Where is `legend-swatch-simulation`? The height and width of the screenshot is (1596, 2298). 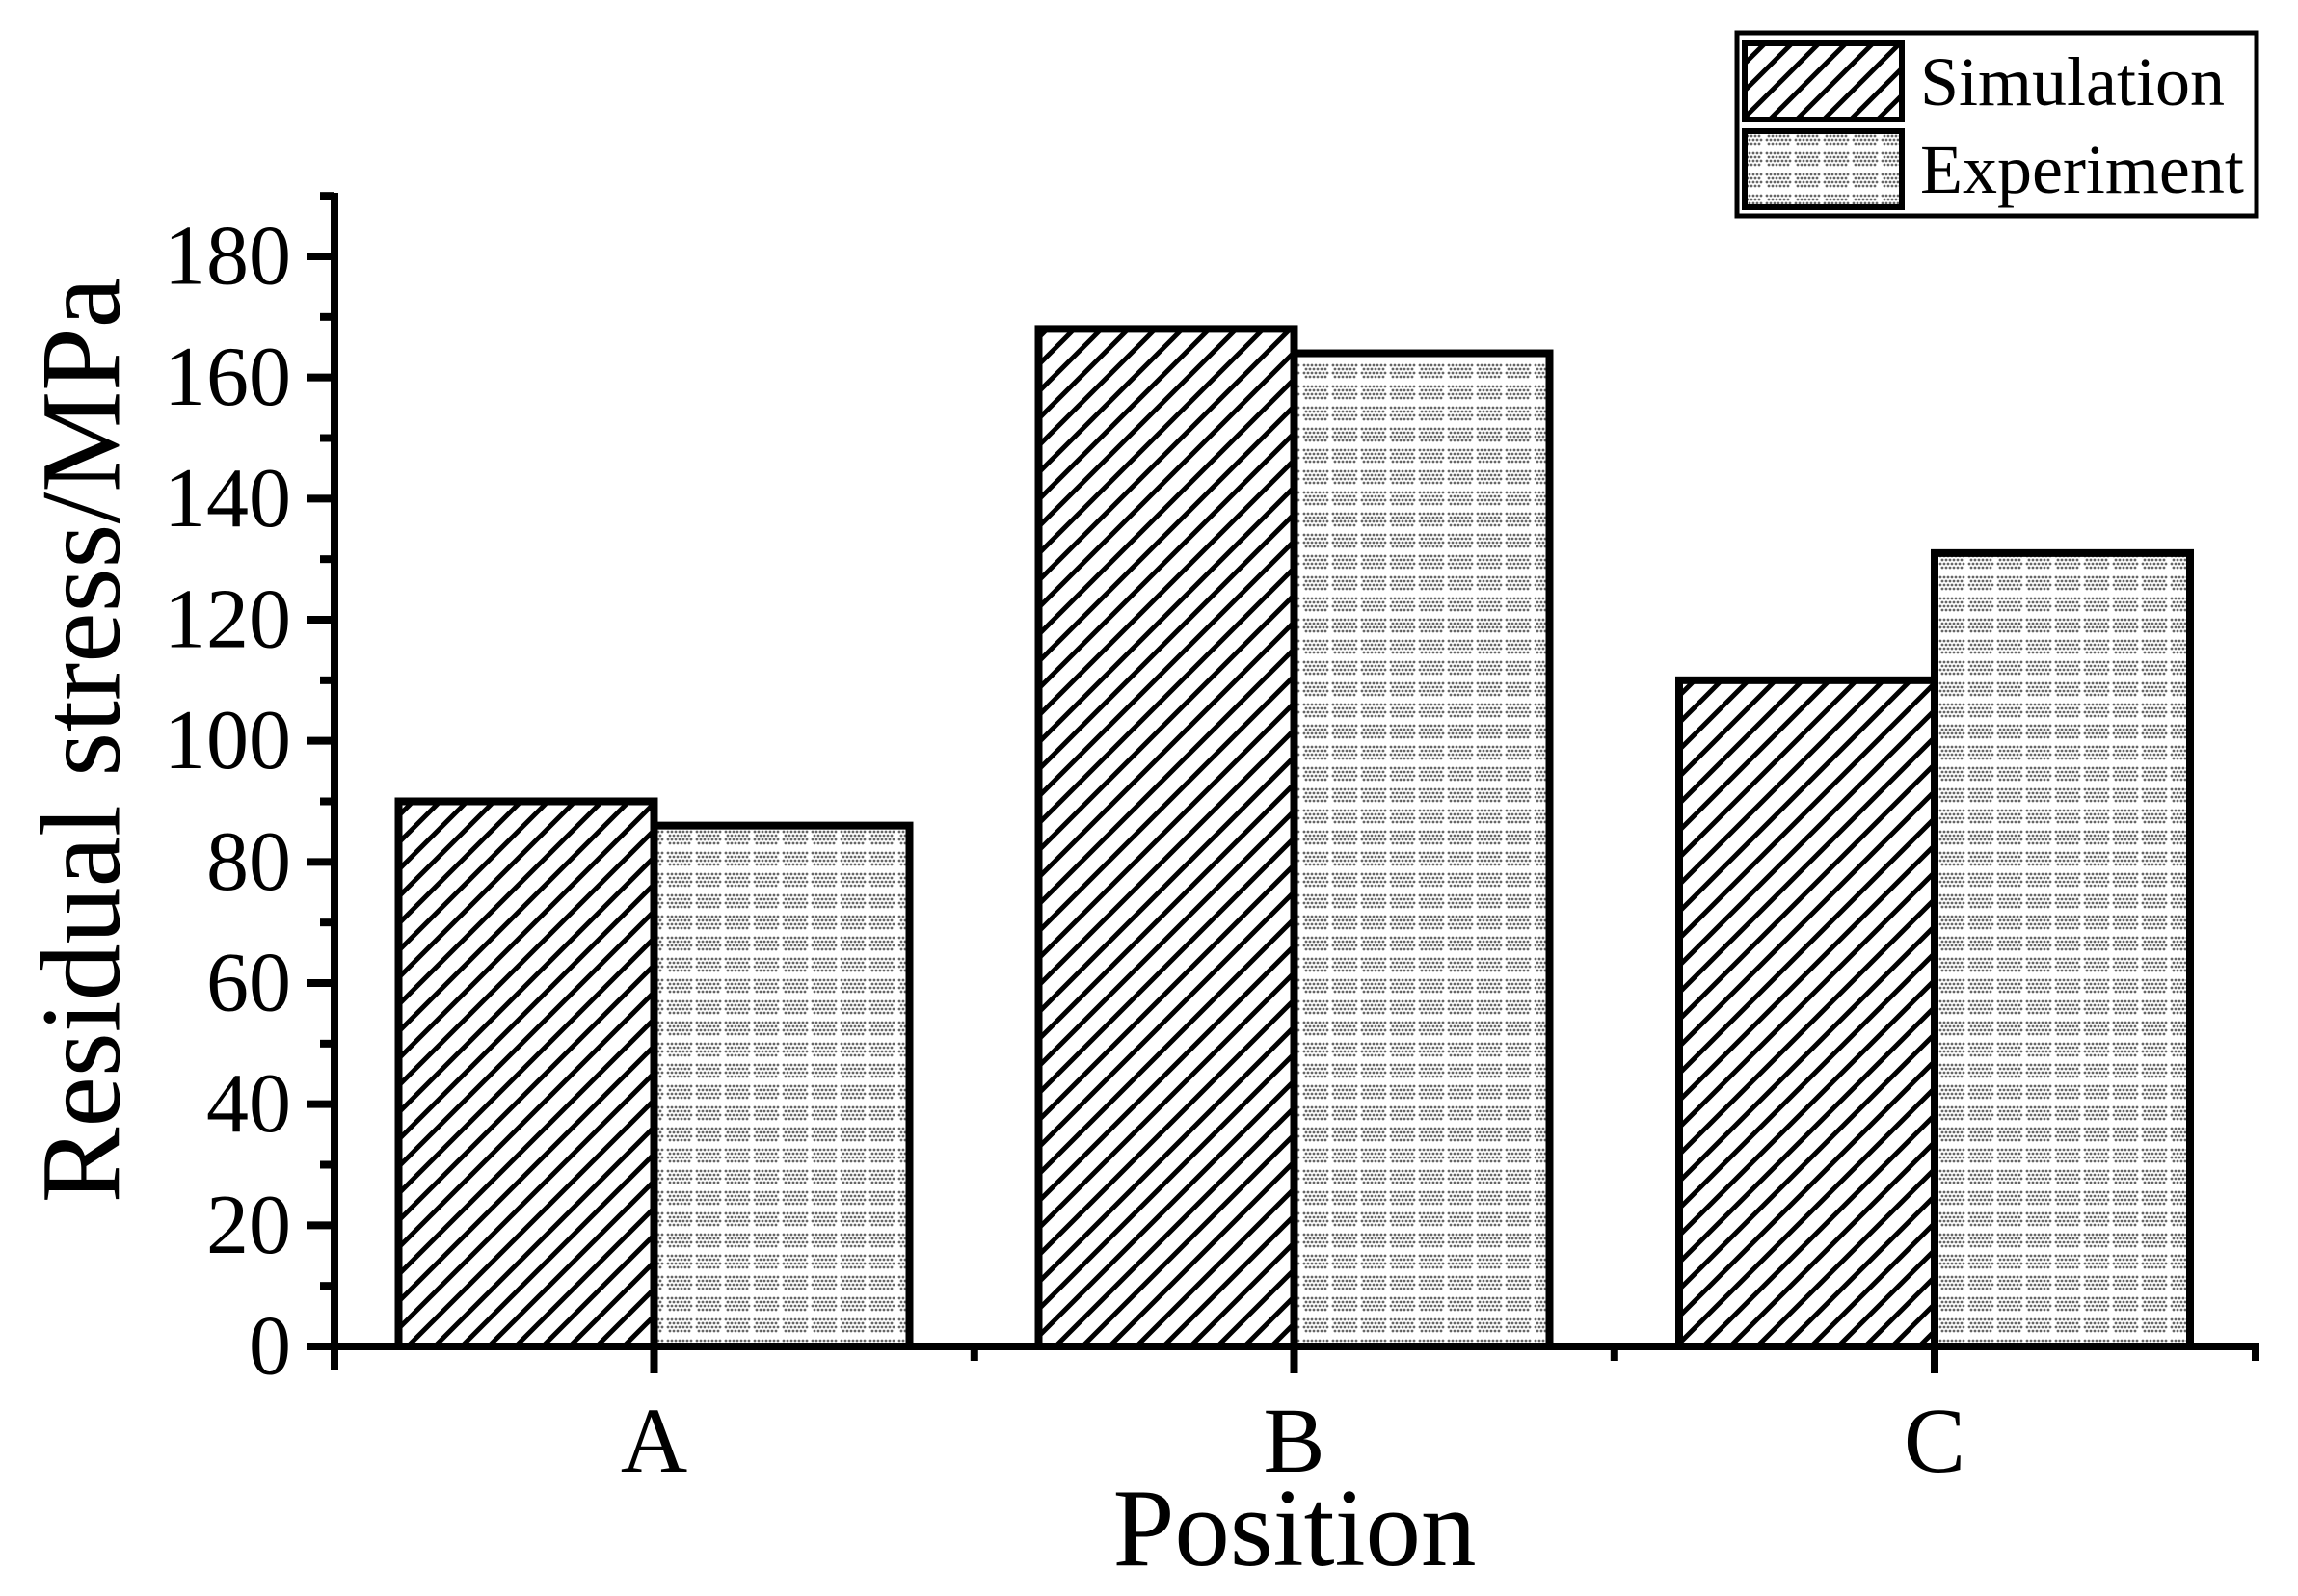 legend-swatch-simulation is located at coordinates (1823, 81).